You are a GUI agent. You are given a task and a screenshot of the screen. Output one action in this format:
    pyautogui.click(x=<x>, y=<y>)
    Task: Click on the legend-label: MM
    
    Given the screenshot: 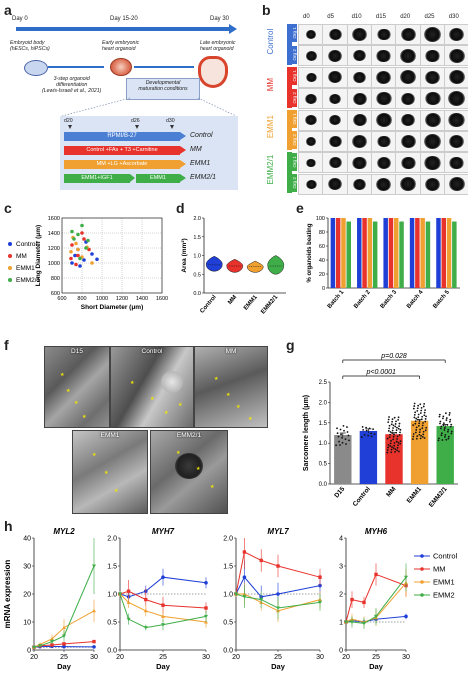 What is the action you would take?
    pyautogui.click(x=21, y=256)
    